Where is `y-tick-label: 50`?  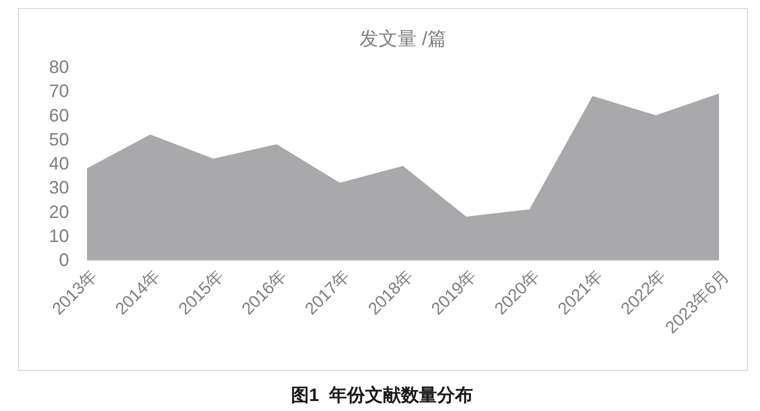 y-tick-label: 50 is located at coordinates (58, 139).